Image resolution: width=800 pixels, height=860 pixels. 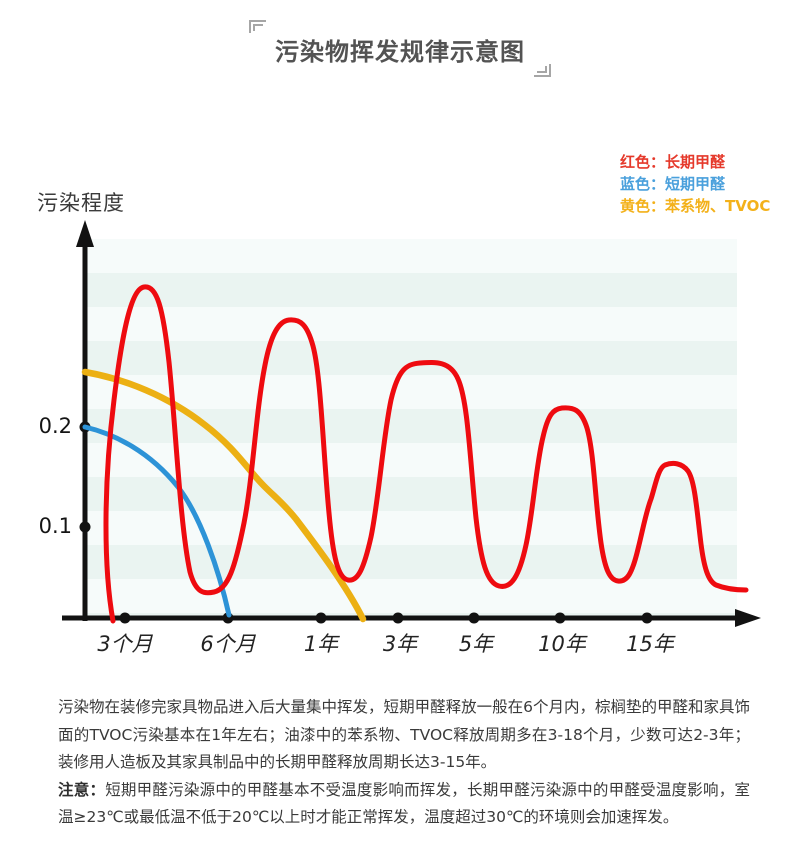 What do you see at coordinates (82, 789) in the screenshot?
I see `note-label: 注意：` at bounding box center [82, 789].